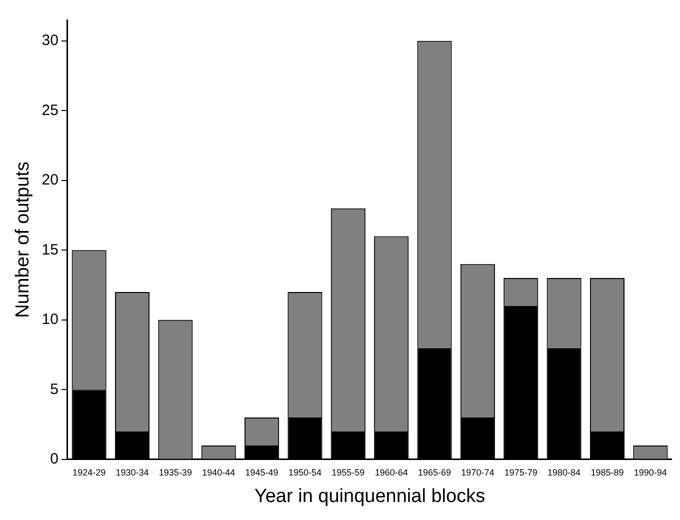 The width and height of the screenshot is (680, 520). Describe the element at coordinates (50, 319) in the screenshot. I see `y-tick-label: 10` at that location.